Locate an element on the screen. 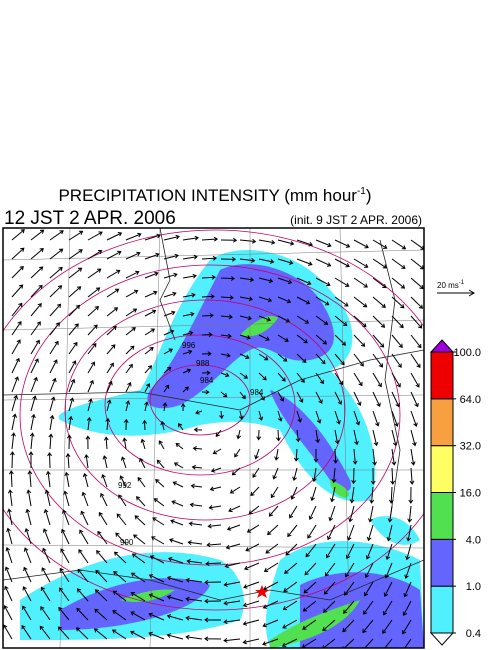 Image resolution: width=500 pixels, height=650 pixels. colorbar-end-low is located at coordinates (442, 639).